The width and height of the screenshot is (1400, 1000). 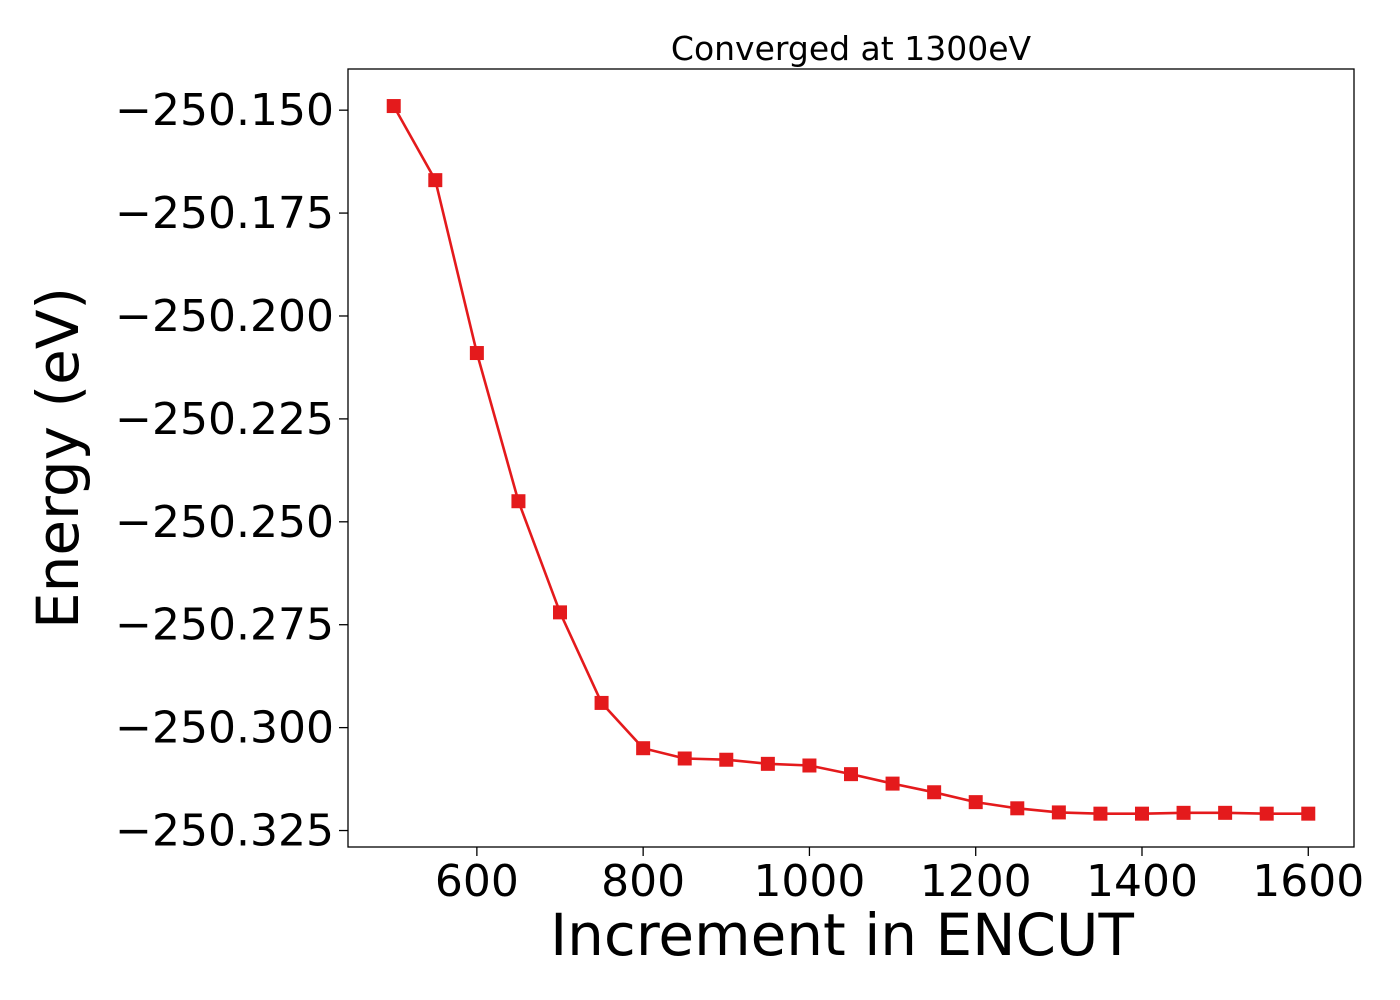 I want to click on x-axis: 600 800 1000 1200 1400 1600, so click(x=899, y=877).